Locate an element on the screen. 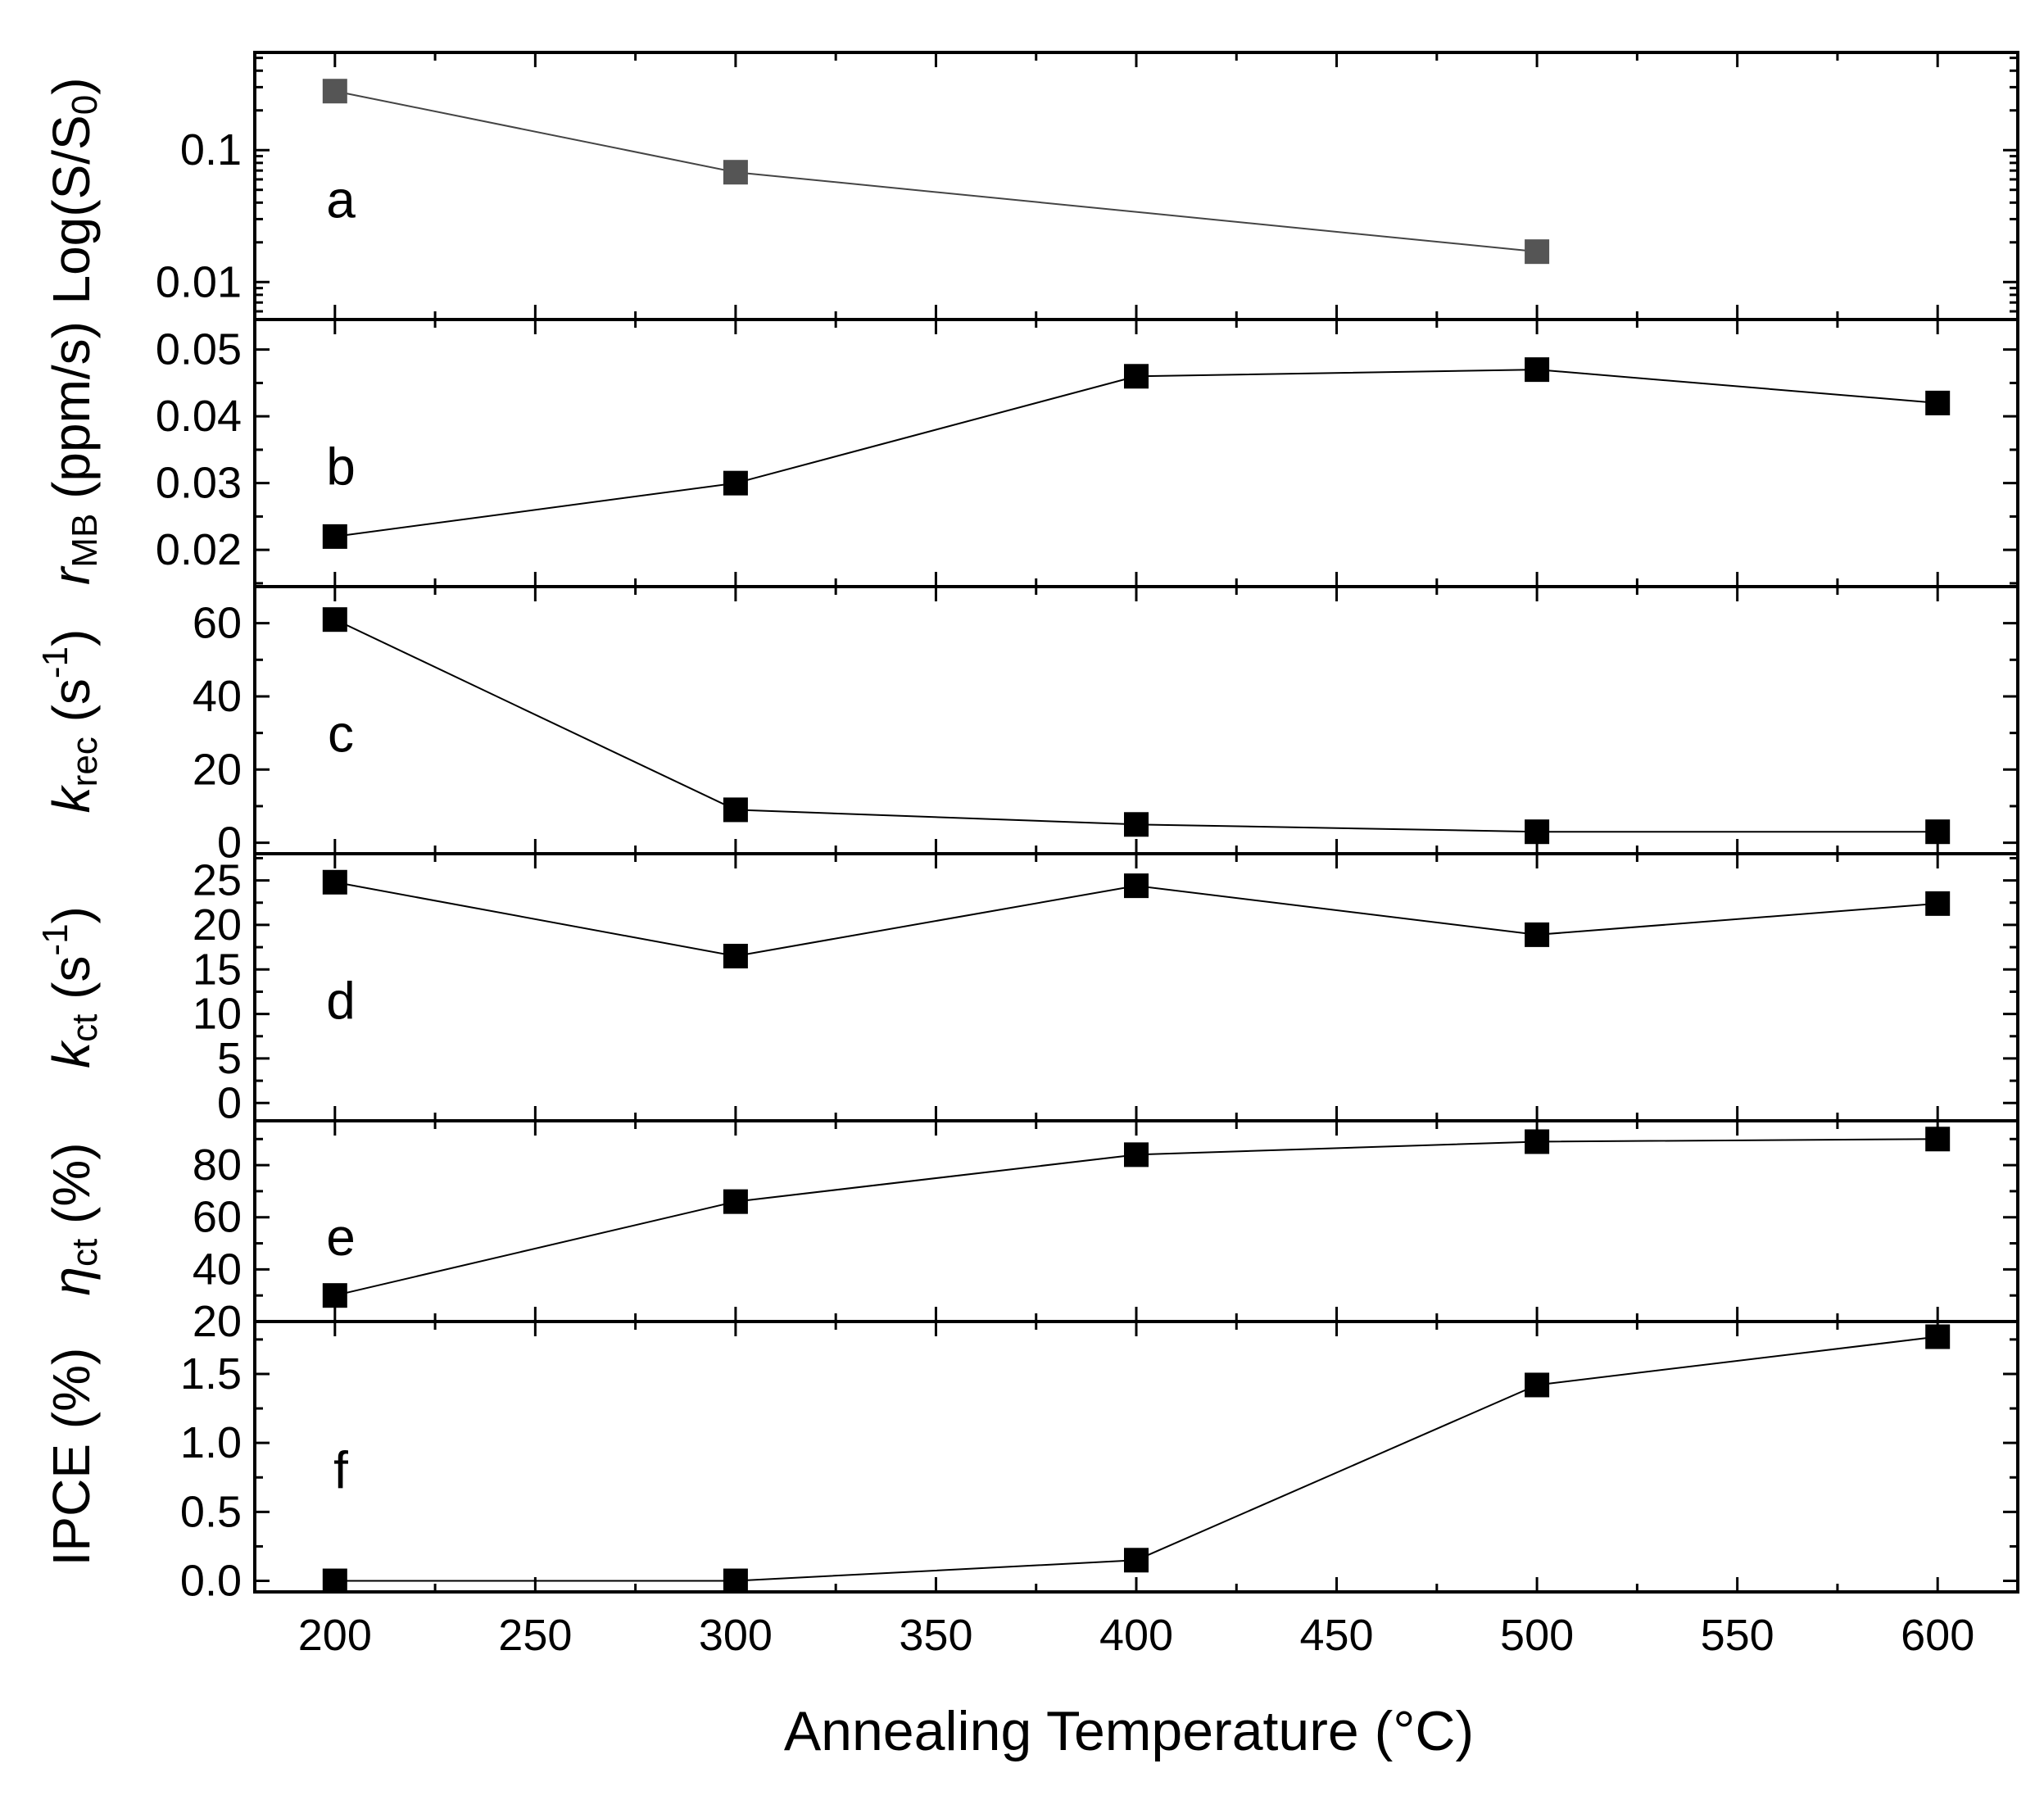 The image size is (2044, 1800). x-axis-title: Annealing Temperature (°C) is located at coordinates (1129, 1731).